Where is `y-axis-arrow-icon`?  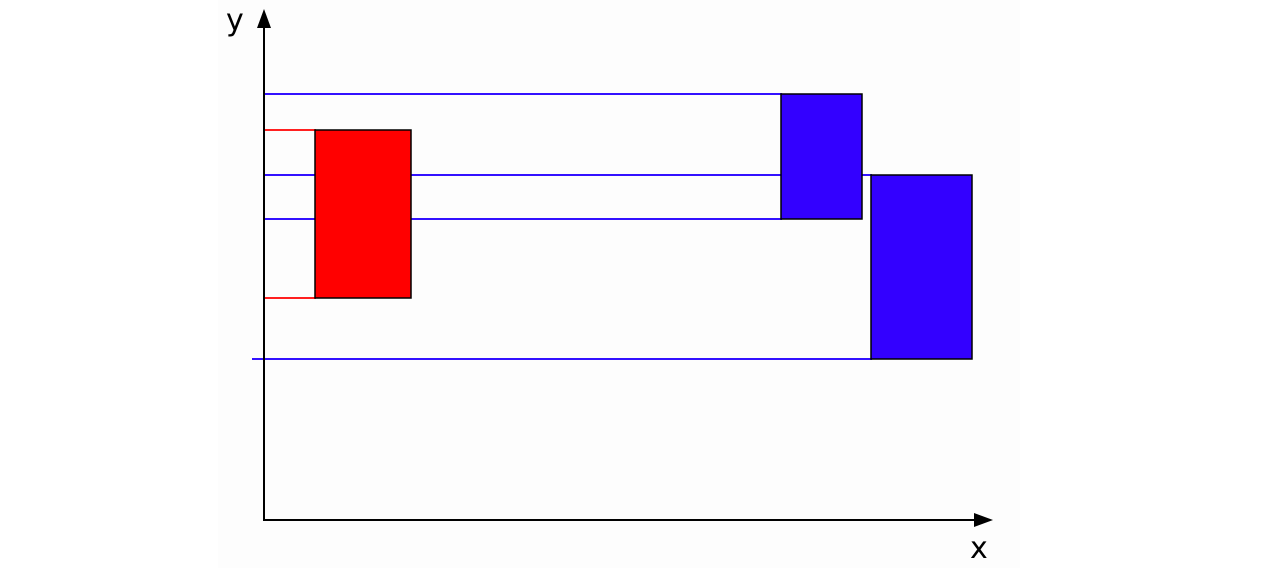
y-axis-arrow-icon is located at coordinates (264, 18).